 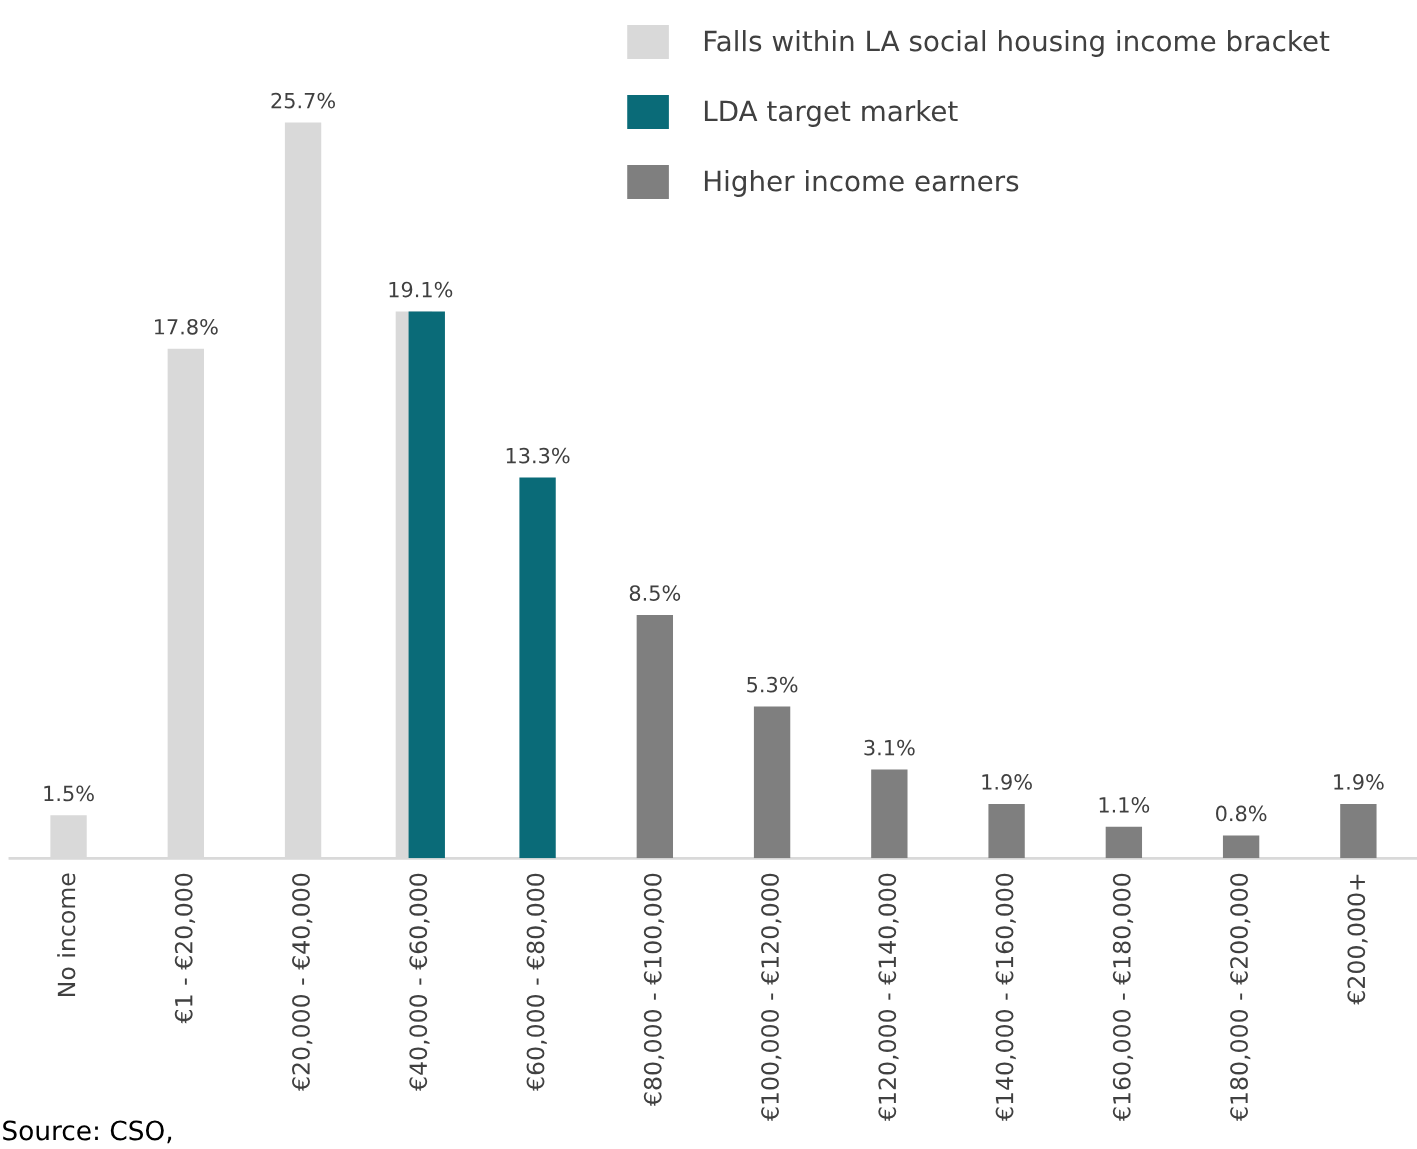 I want to click on x-tick-label: €120,000 - €140,000, so click(x=888, y=997).